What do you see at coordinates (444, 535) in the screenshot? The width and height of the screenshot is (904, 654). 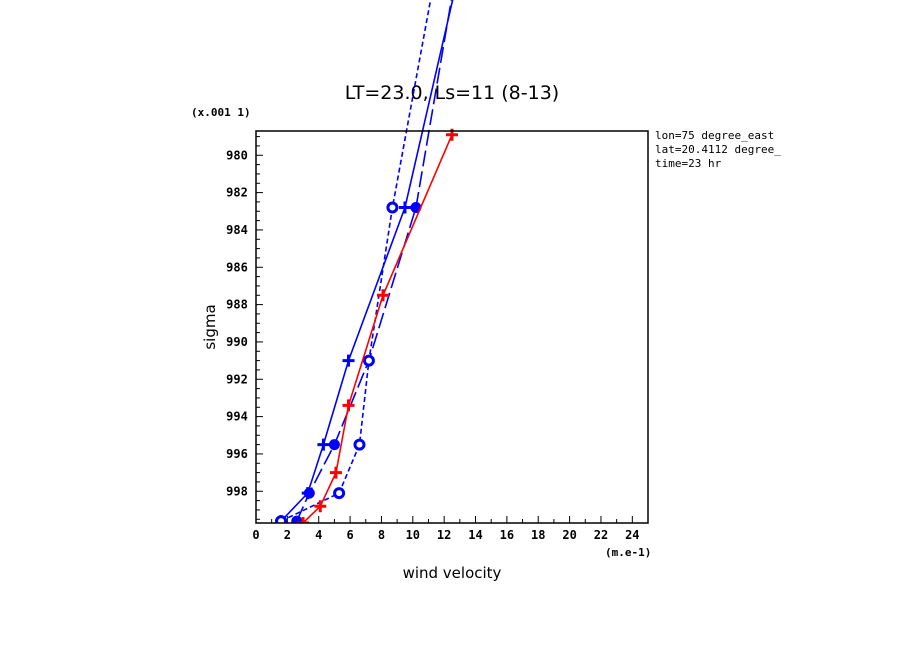 I see `x-tick-label: 12` at bounding box center [444, 535].